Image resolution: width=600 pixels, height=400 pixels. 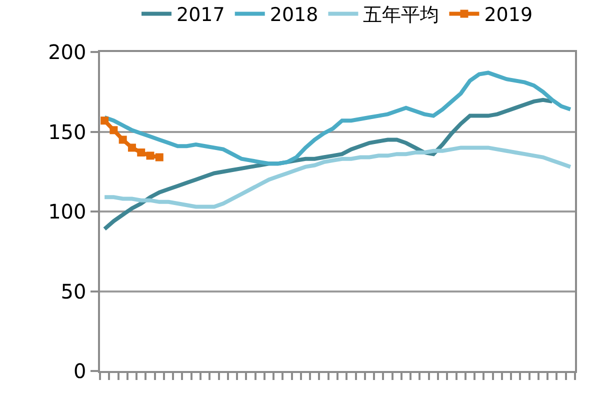 What do you see at coordinates (80, 371) in the screenshot?
I see `y-tick-label: 0` at bounding box center [80, 371].